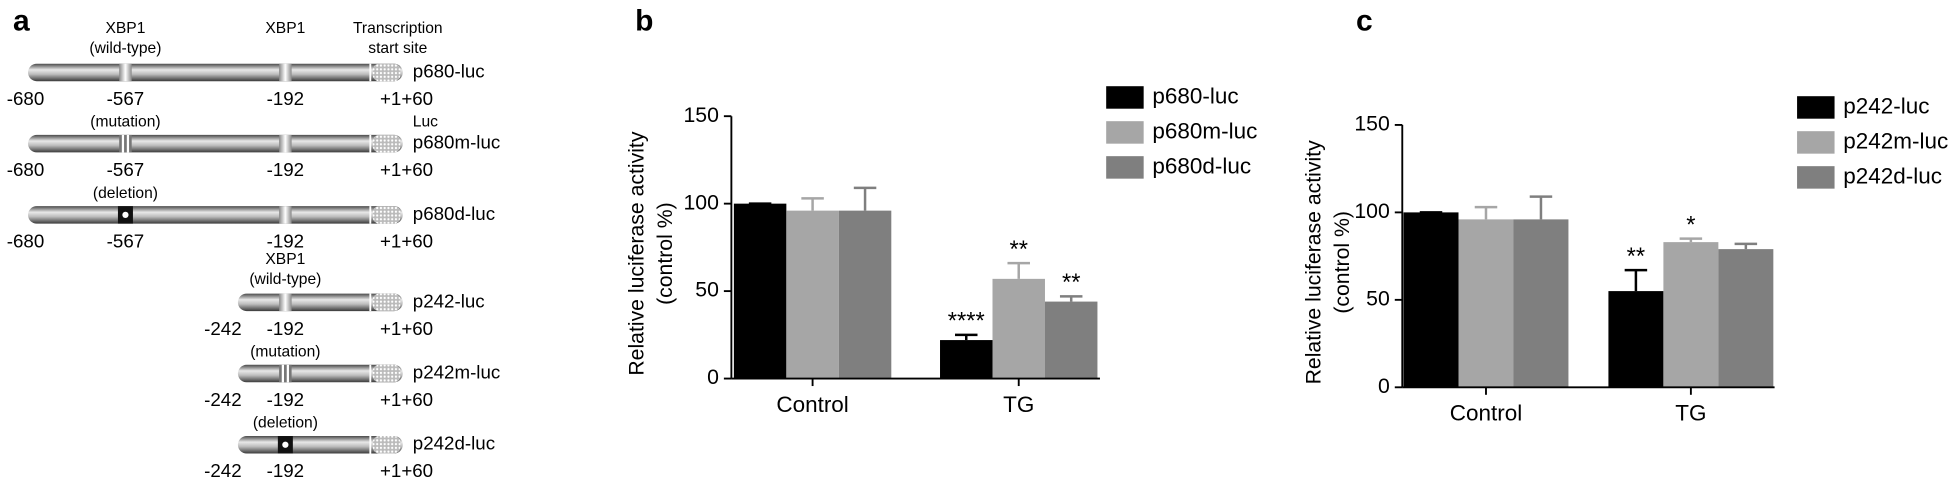 This screenshot has height=481, width=1960. What do you see at coordinates (1201, 165) in the screenshot?
I see `legend-label: p680d-luc` at bounding box center [1201, 165].